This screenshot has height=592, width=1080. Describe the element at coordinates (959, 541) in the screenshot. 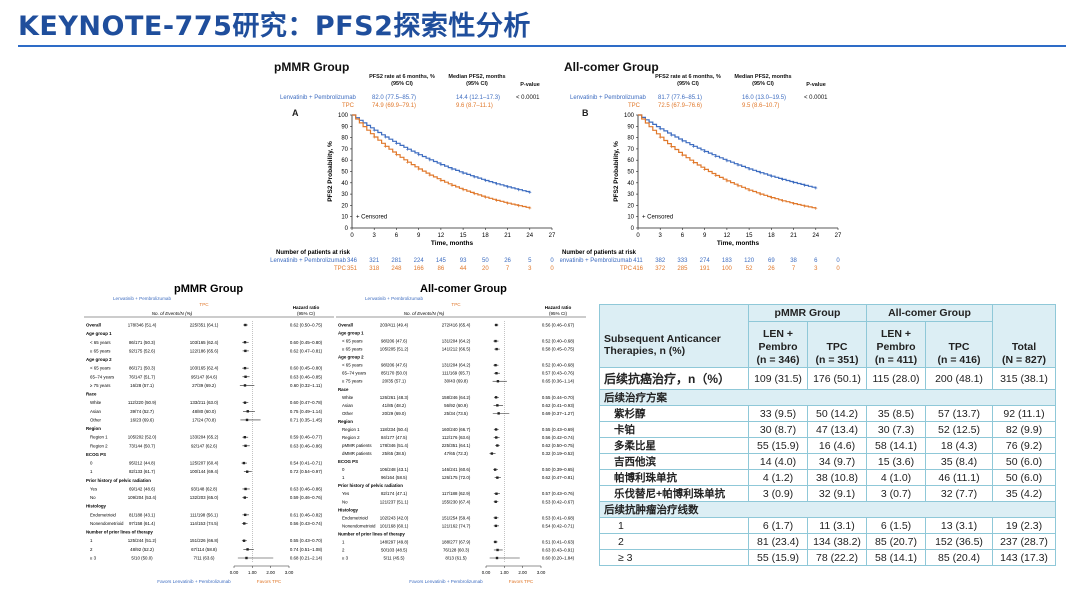

I see `cell-value: 152 (36.5)` at that location.